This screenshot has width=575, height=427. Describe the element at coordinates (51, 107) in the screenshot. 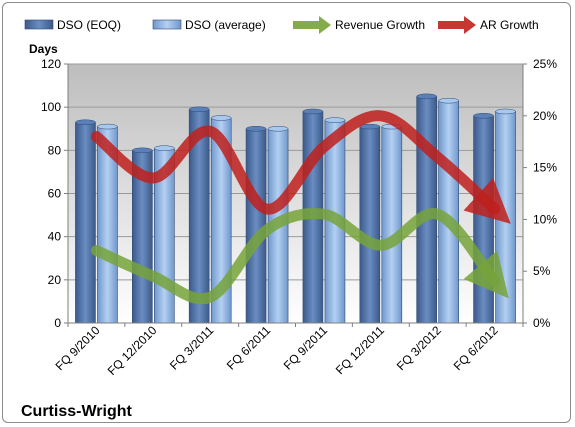

I see `left-tick-label: 100` at that location.